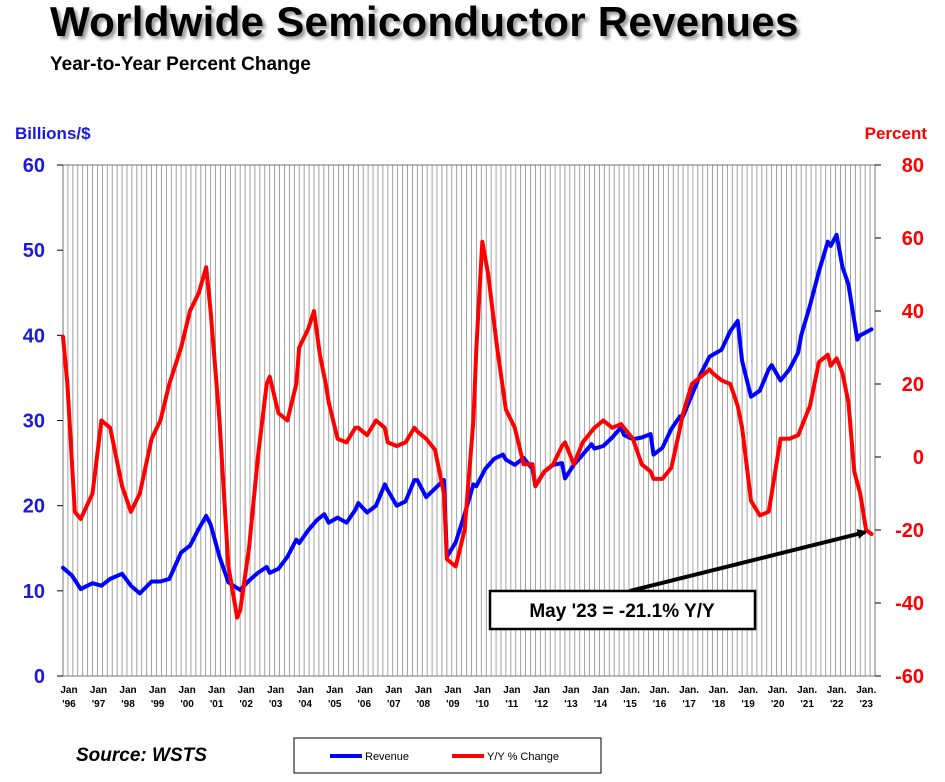 This screenshot has height=782, width=945. I want to click on x-tick-label-year: '15, so click(630, 704).